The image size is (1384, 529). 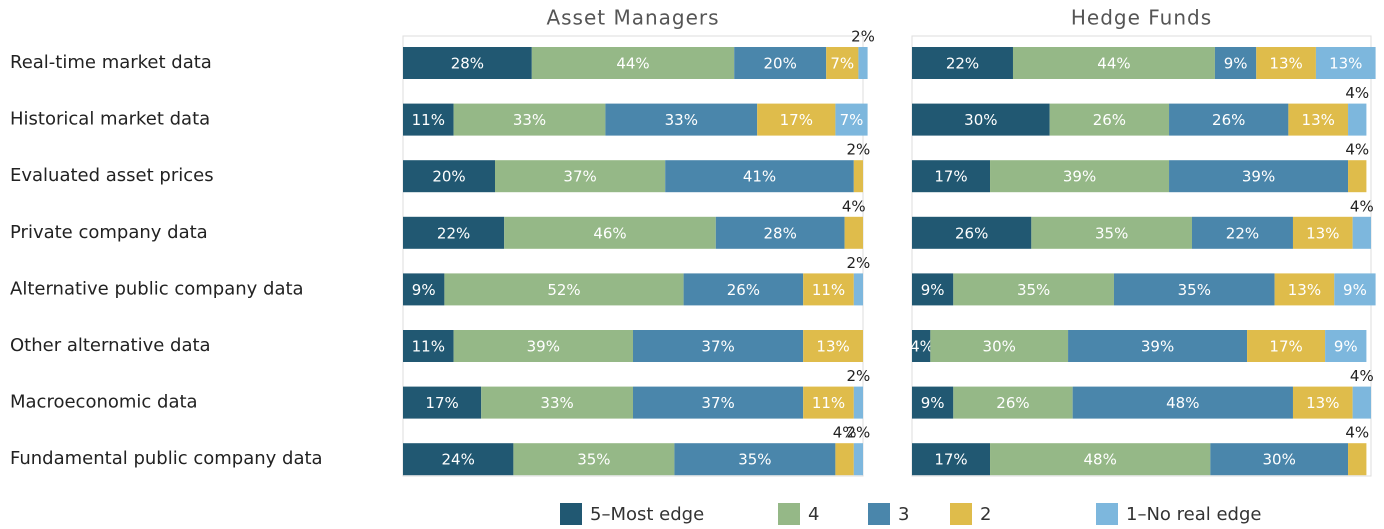 I want to click on legend-label: 1–No real edge, so click(x=1193, y=514).